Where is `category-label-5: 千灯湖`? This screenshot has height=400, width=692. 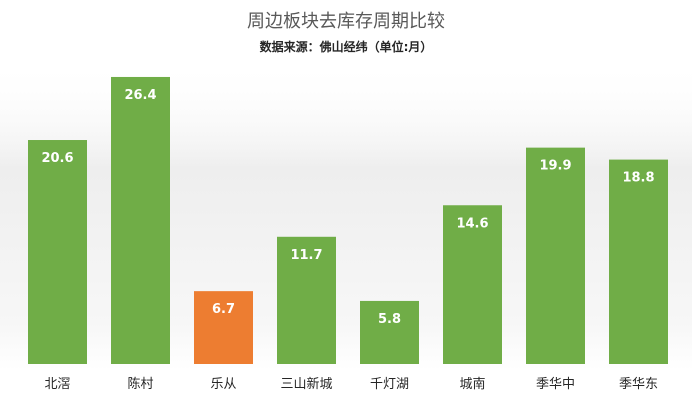
category-label-5: 千灯湖 is located at coordinates (389, 384).